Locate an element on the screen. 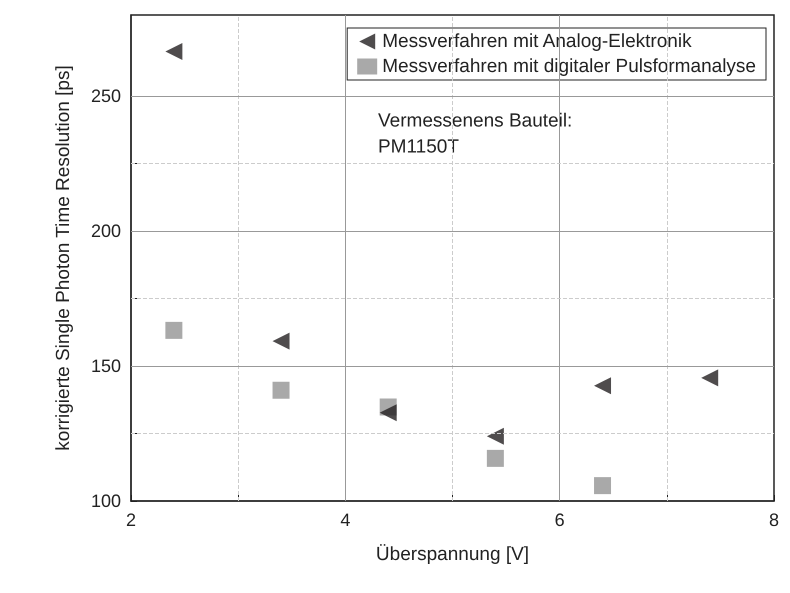 This screenshot has height=593, width=790. y-tick-label: 200 is located at coordinates (105, 231).